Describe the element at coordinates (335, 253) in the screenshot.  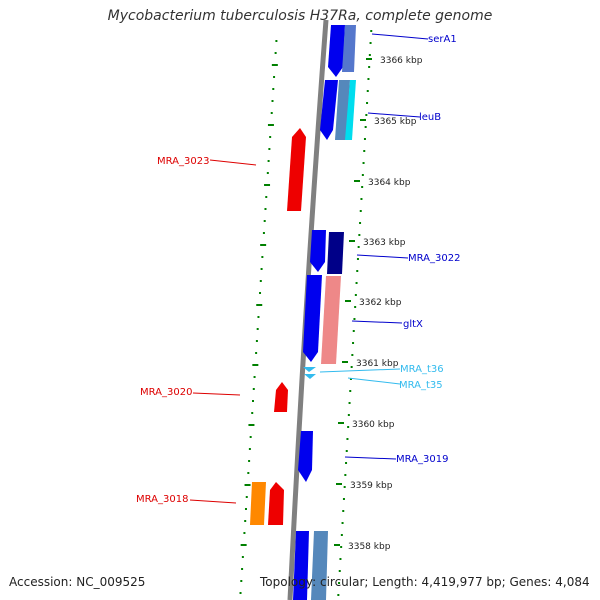
I see `gene-MRA_3022-dark` at that location.